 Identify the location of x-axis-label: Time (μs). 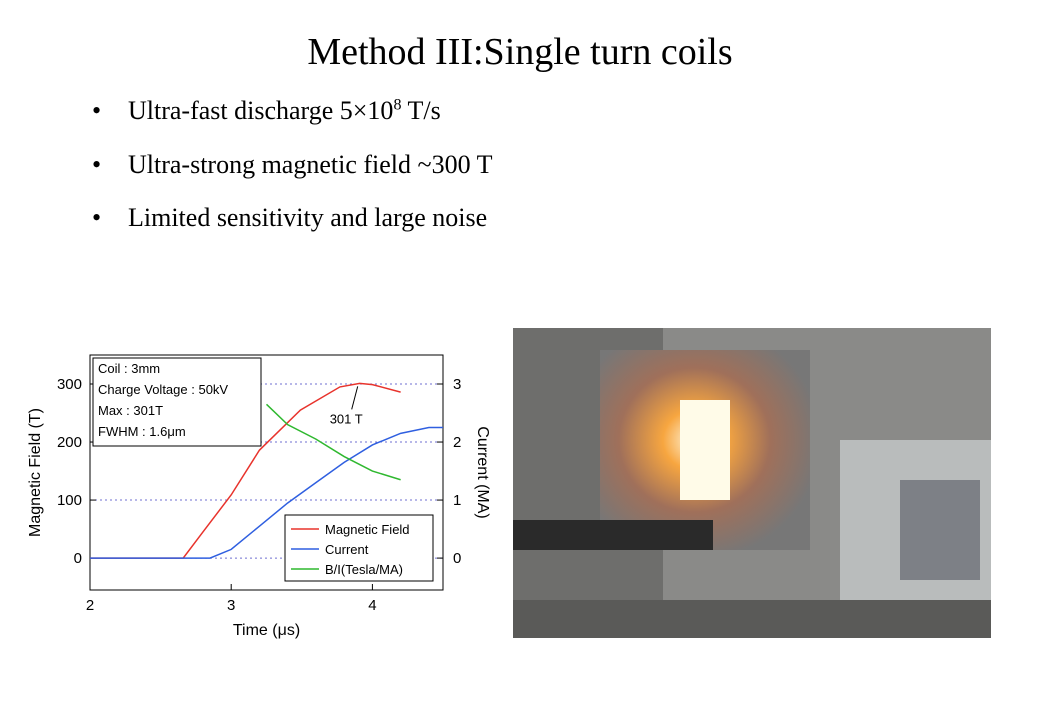
(266, 630).